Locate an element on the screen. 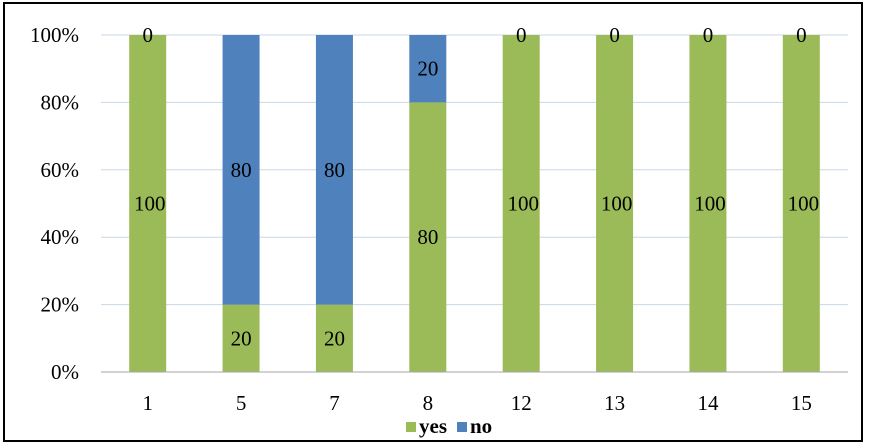 This screenshot has width=870, height=448. legend-swatch-yes is located at coordinates (411, 427).